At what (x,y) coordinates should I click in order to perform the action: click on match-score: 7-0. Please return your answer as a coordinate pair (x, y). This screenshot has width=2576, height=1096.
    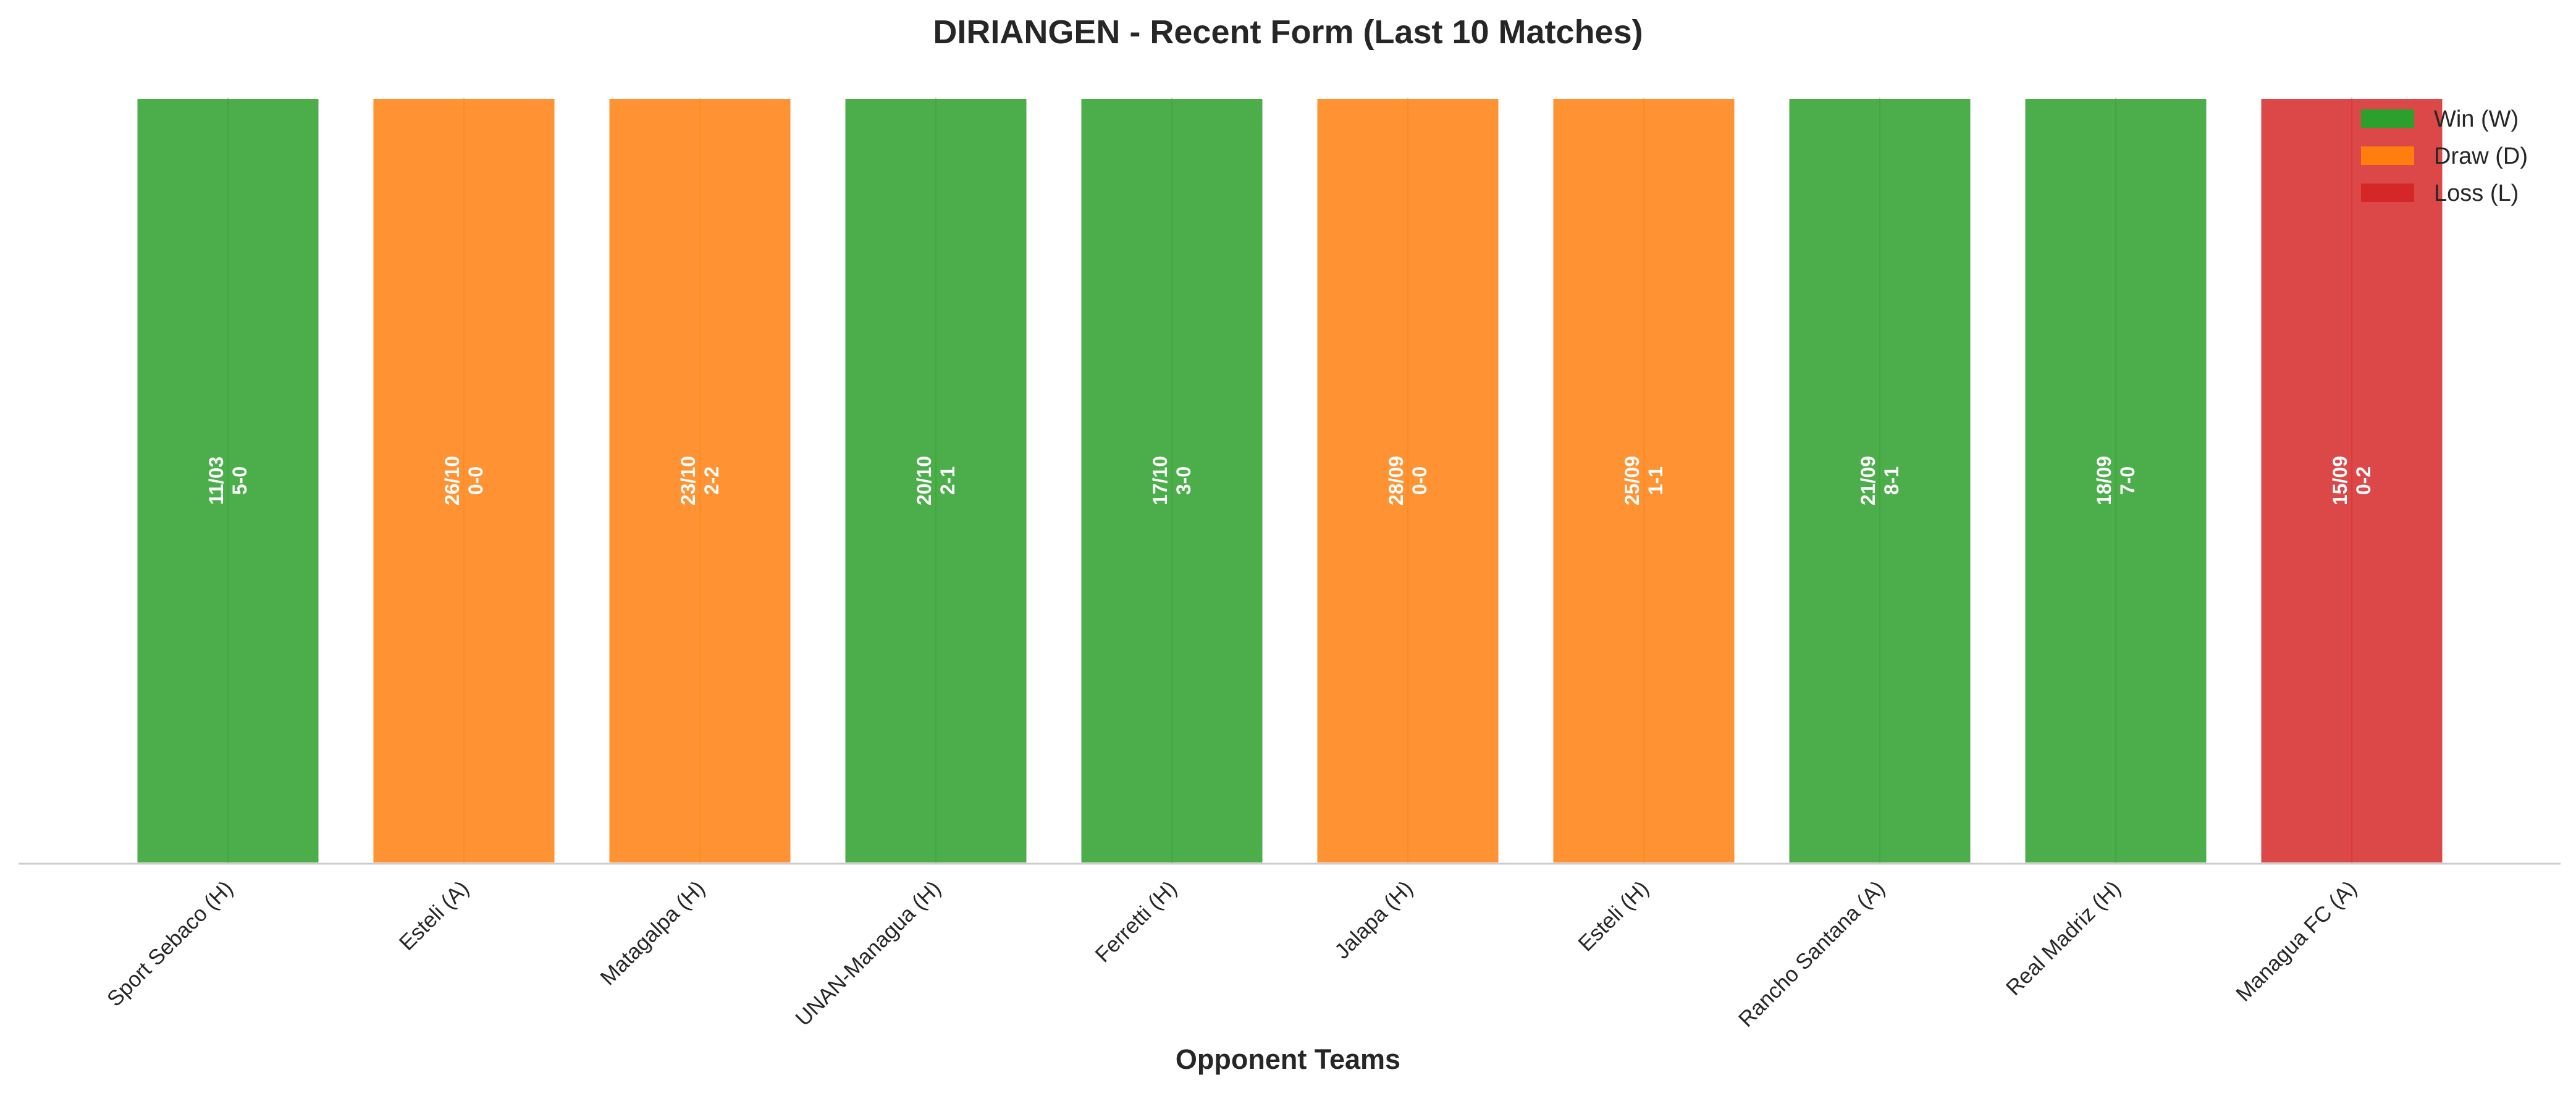
    Looking at the image, I should click on (2127, 480).